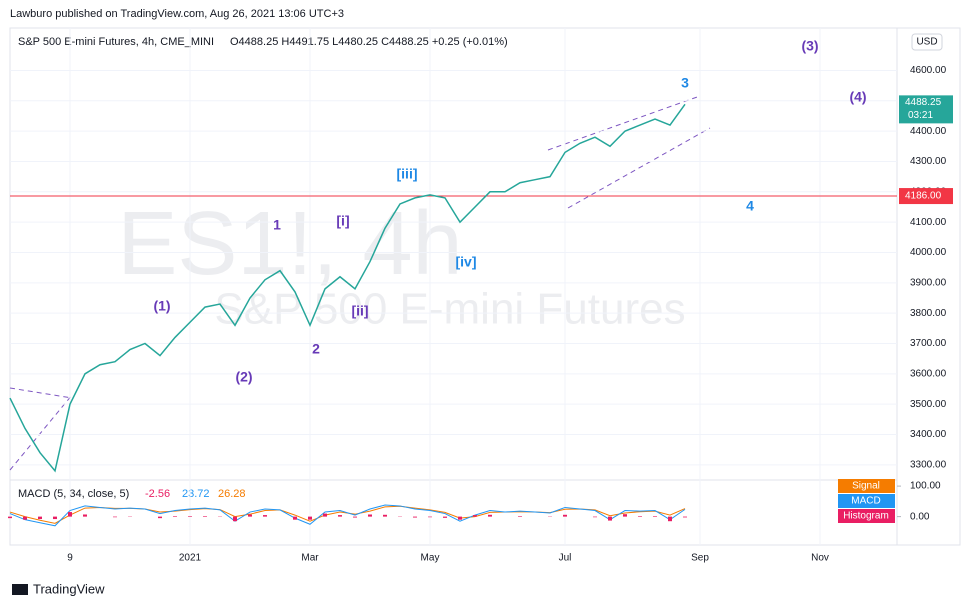  I want to click on wave-label: (4), so click(857, 97).